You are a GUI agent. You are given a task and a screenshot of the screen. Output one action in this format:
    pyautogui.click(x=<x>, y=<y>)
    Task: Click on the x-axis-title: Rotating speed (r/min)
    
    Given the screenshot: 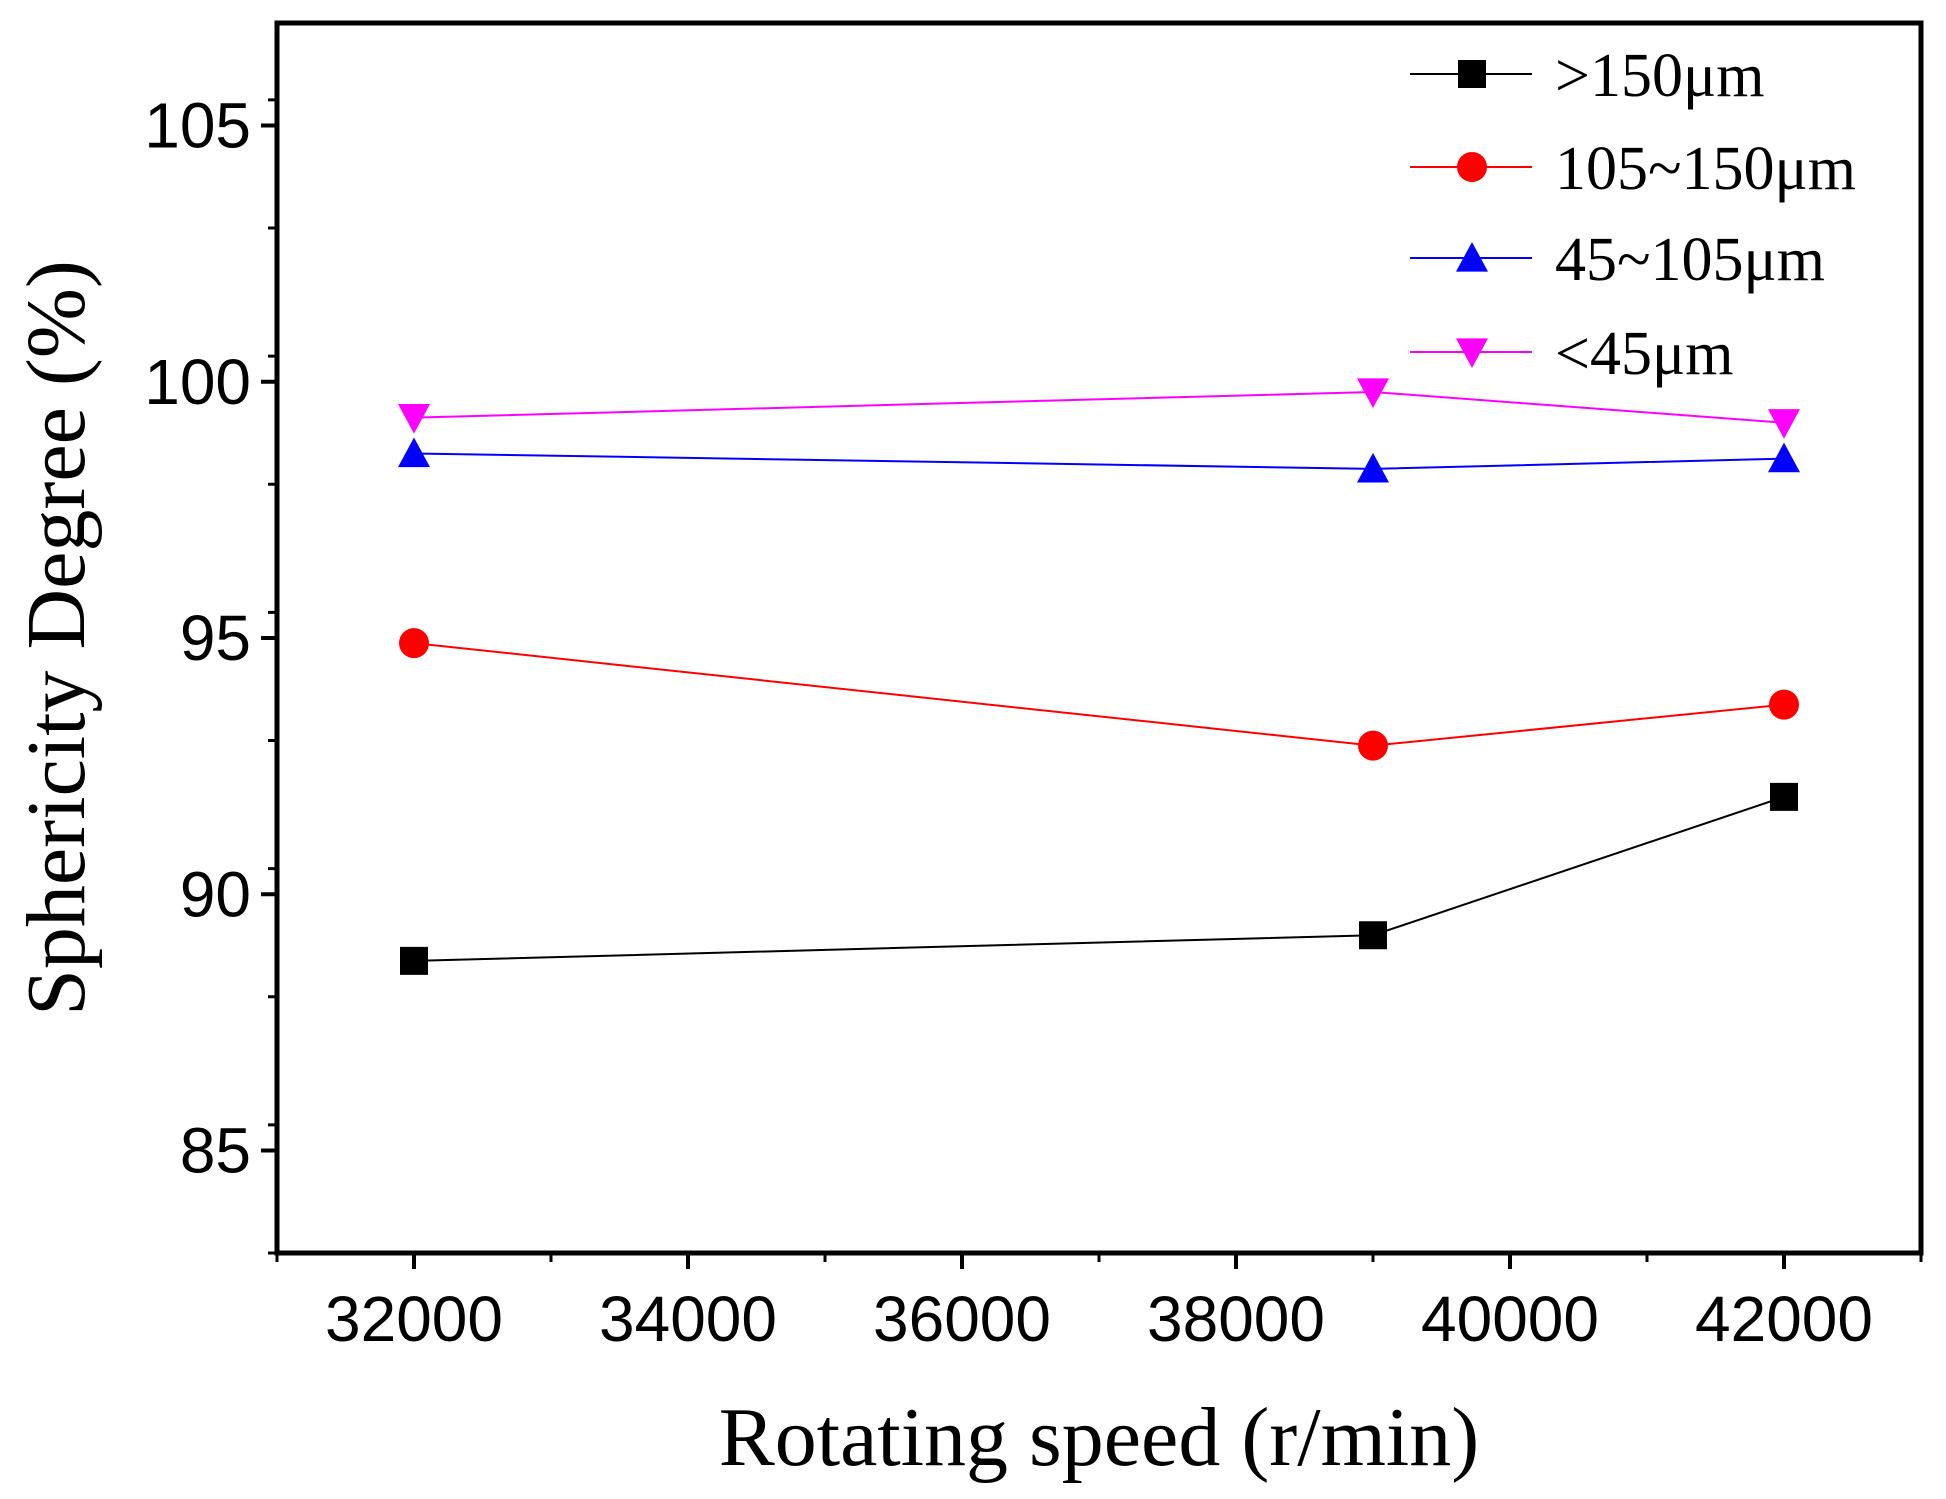 What is the action you would take?
    pyautogui.click(x=1099, y=1437)
    